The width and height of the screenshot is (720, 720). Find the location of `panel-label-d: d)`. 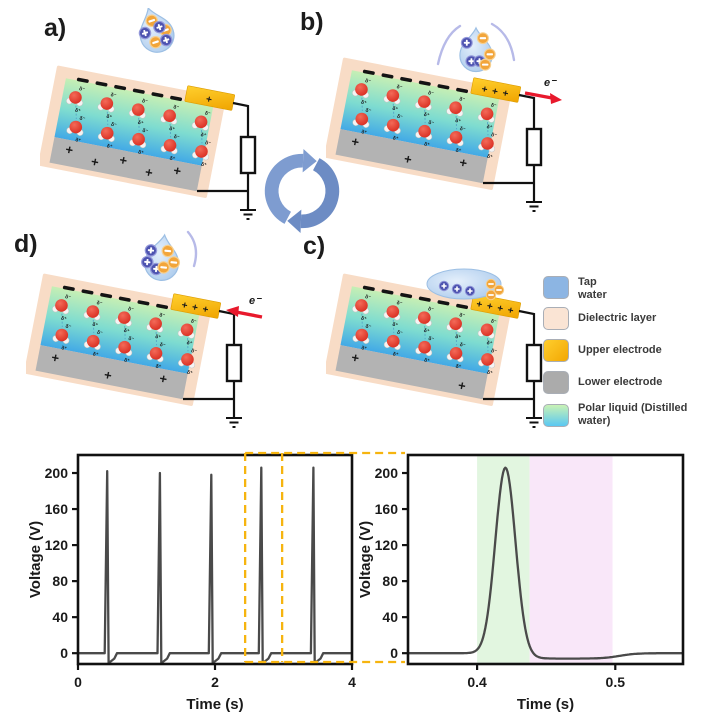

panel-label-d: d) is located at coordinates (26, 244).